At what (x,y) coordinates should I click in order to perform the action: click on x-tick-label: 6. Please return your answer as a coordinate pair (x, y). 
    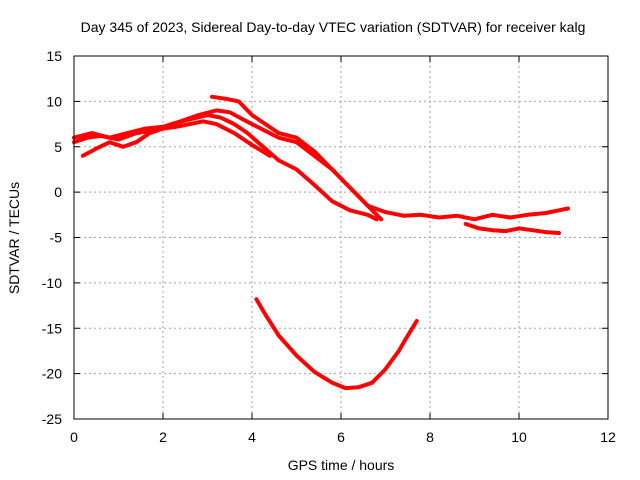
    Looking at the image, I should click on (341, 437).